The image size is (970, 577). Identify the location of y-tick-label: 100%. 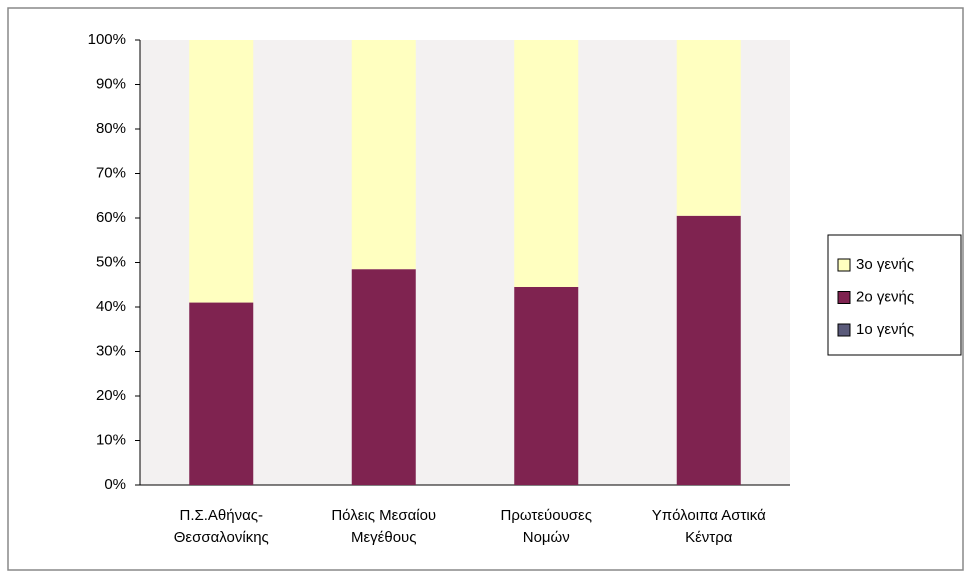
(107, 39).